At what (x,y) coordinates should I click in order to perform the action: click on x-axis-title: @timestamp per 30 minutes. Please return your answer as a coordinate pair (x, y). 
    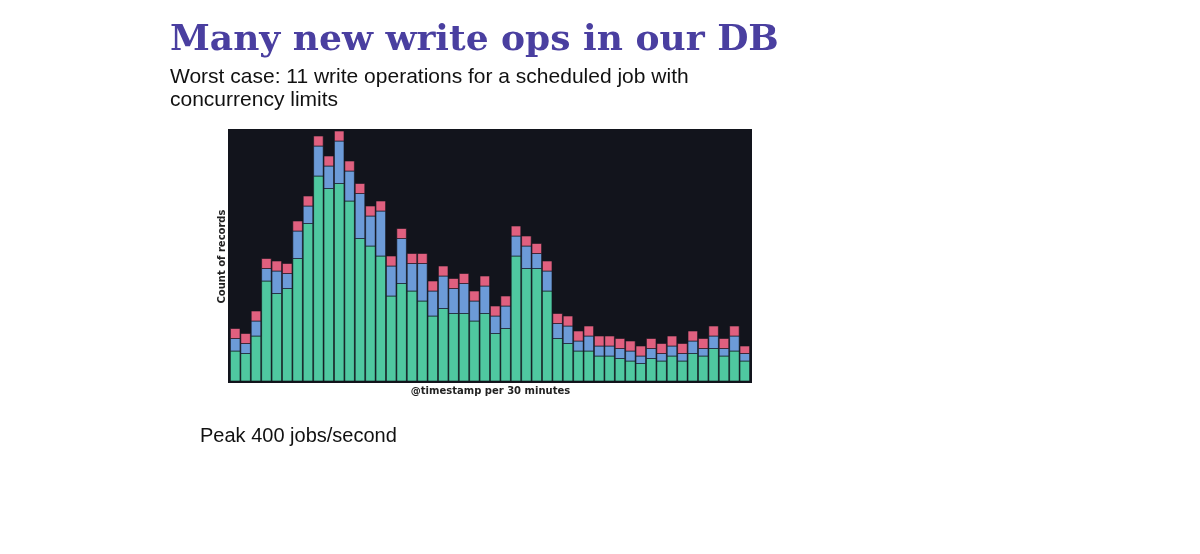
    Looking at the image, I should click on (490, 390).